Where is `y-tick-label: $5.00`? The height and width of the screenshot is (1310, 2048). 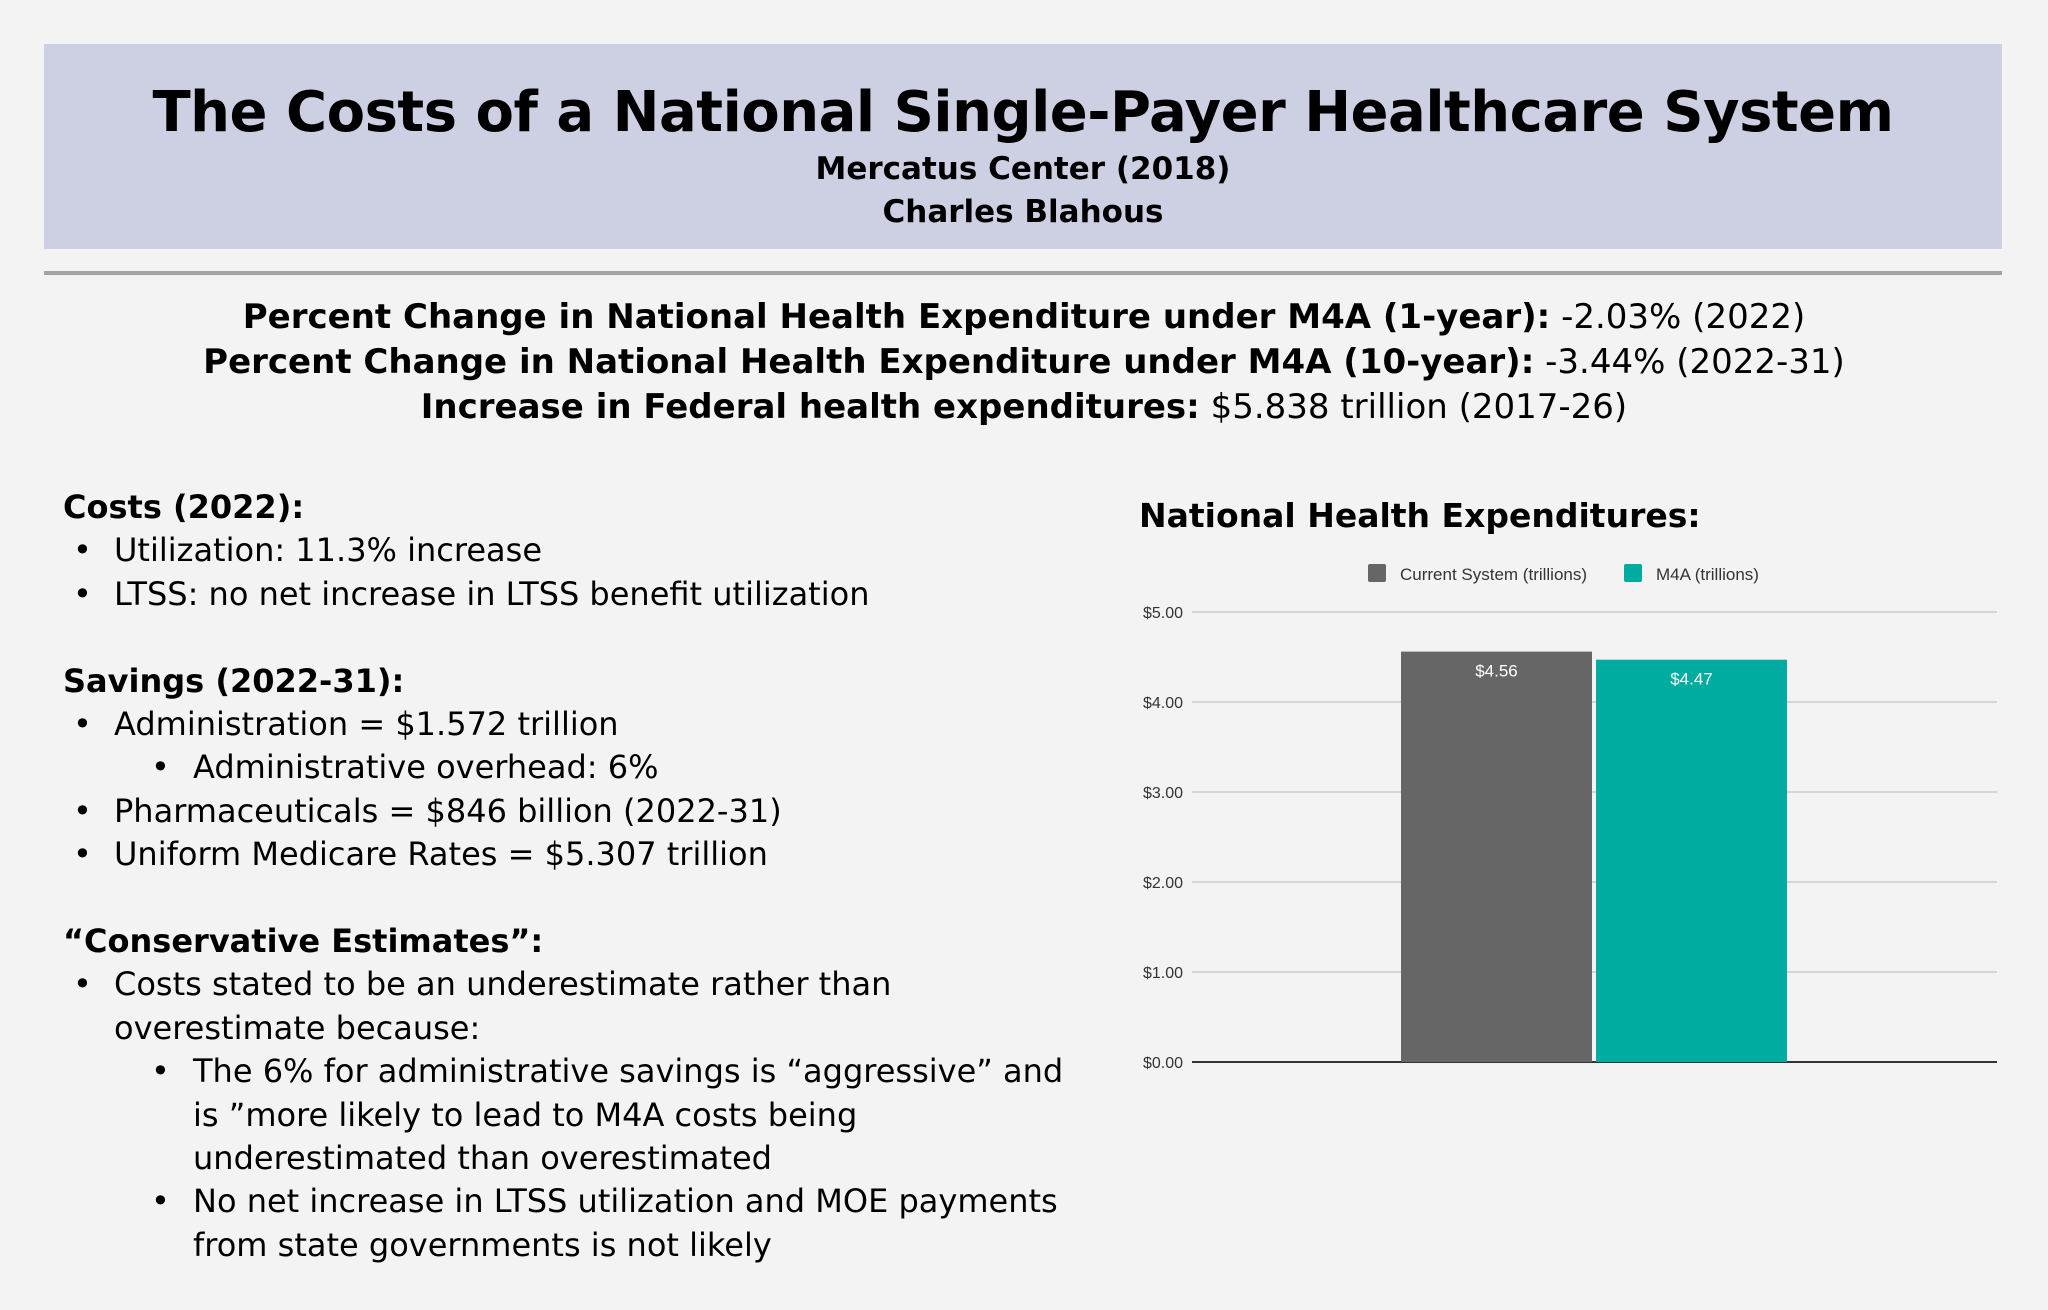
y-tick-label: $5.00 is located at coordinates (1163, 613).